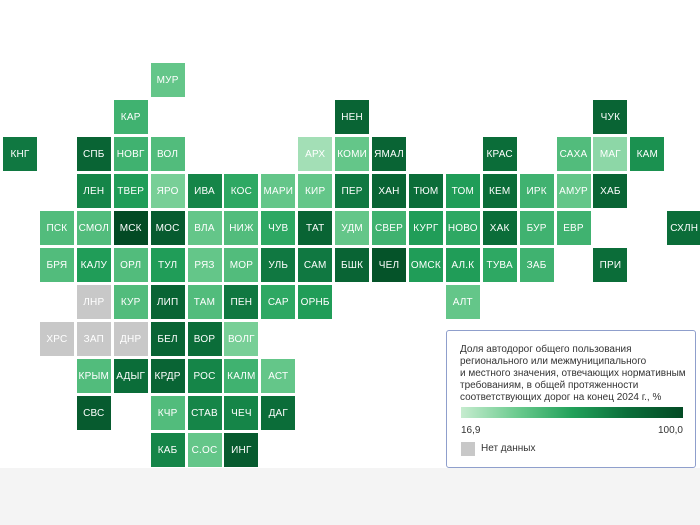 This screenshot has height=525, width=700. Describe the element at coordinates (462, 302) in the screenshot. I see `region-tile: АЛТ` at that location.